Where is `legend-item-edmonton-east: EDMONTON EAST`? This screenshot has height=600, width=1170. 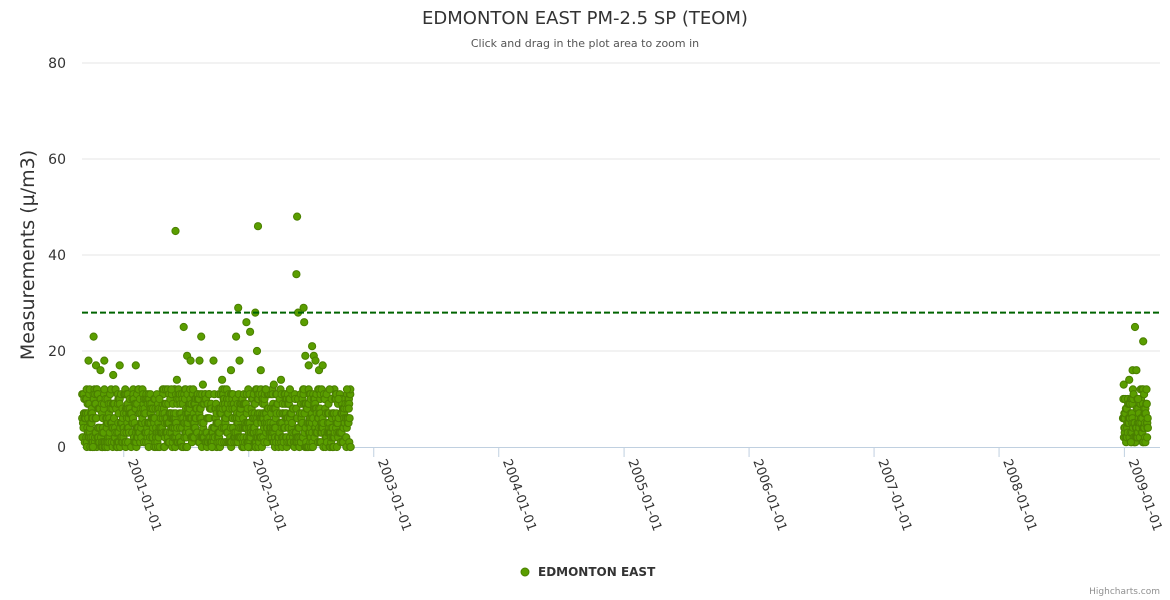 legend-item-edmonton-east: EDMONTON EAST is located at coordinates (597, 572).